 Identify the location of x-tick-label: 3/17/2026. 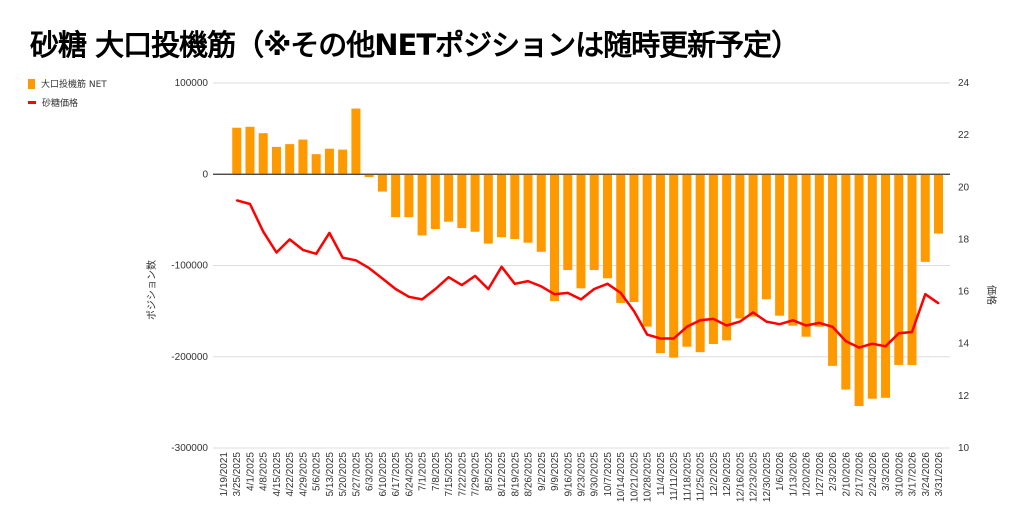
(913, 474).